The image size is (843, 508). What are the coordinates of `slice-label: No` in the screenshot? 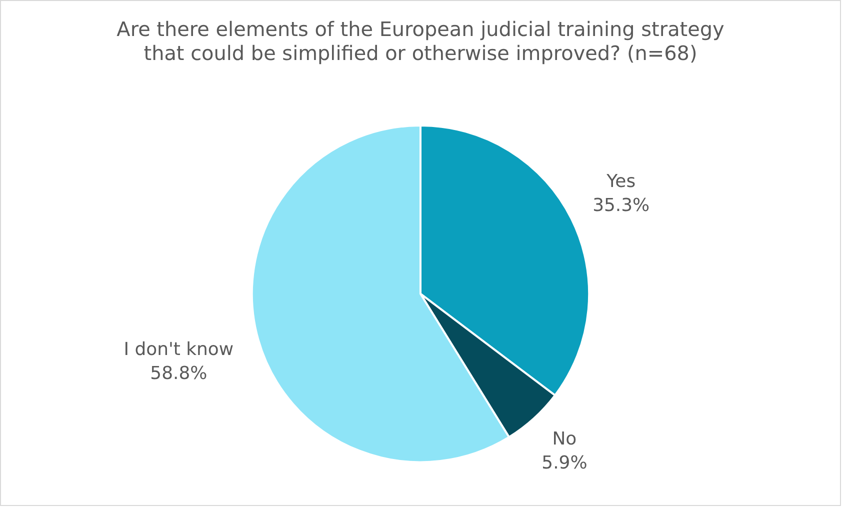 It's located at (564, 439).